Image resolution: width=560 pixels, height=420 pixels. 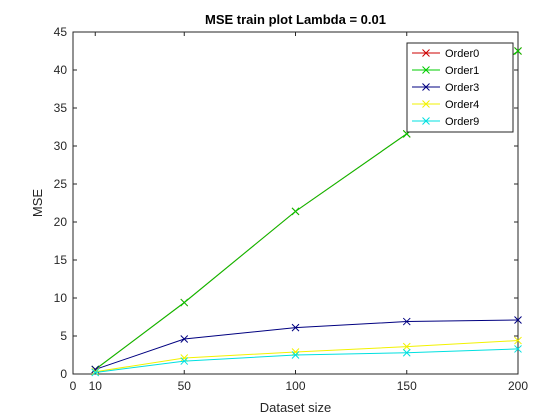 What do you see at coordinates (462, 88) in the screenshot?
I see `legend-entry: Order3` at bounding box center [462, 88].